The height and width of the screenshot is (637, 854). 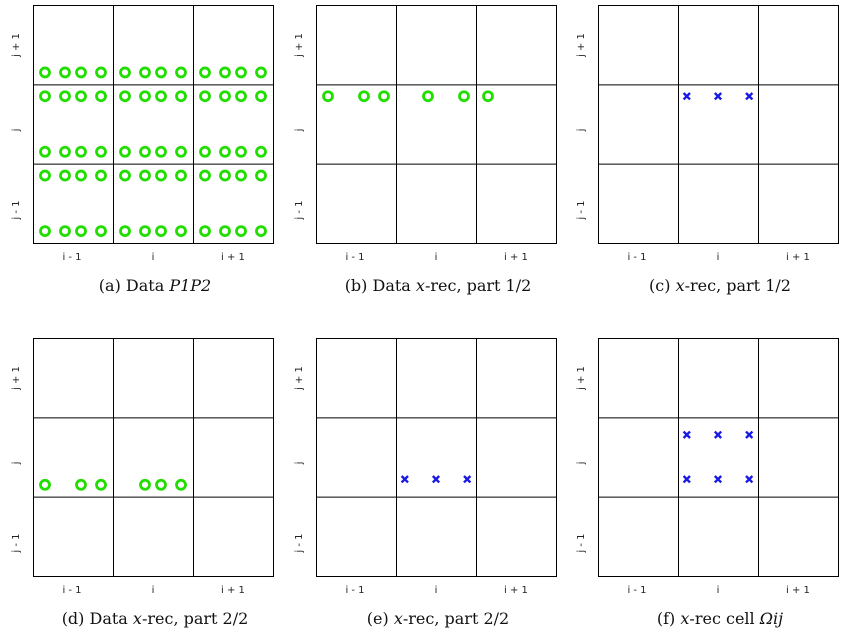 I want to click on panel-caption: (e) x-rec, part 2/2, so click(x=438, y=618).